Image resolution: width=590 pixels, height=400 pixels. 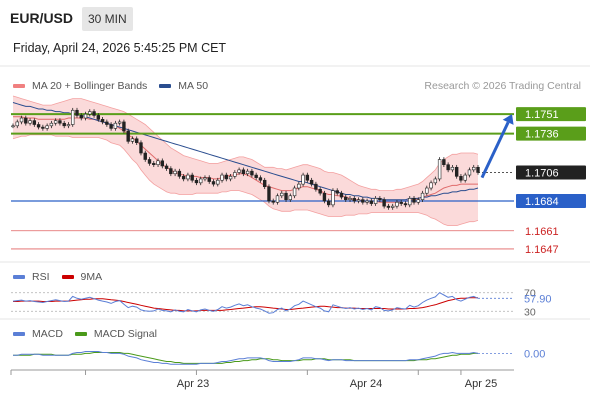 I want to click on rsi-legend: RSI 9MA, so click(x=63, y=277).